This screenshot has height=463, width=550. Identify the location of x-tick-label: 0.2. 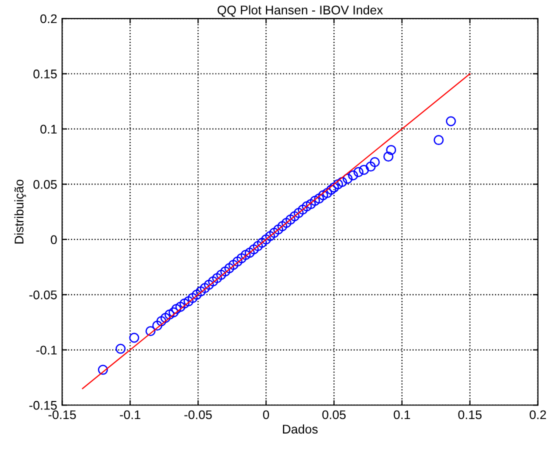
(538, 415).